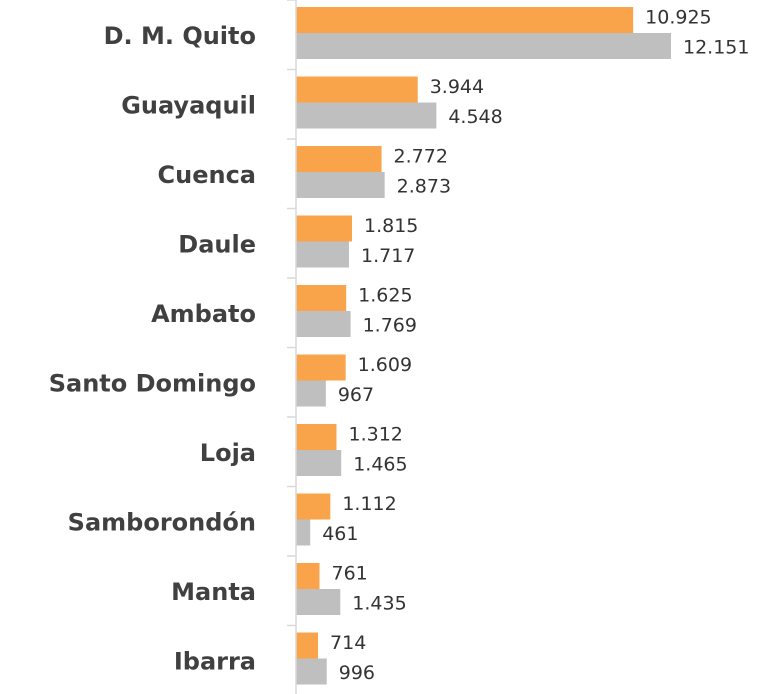 This screenshot has width=762, height=694. I want to click on value-label: 12.151, so click(716, 48).